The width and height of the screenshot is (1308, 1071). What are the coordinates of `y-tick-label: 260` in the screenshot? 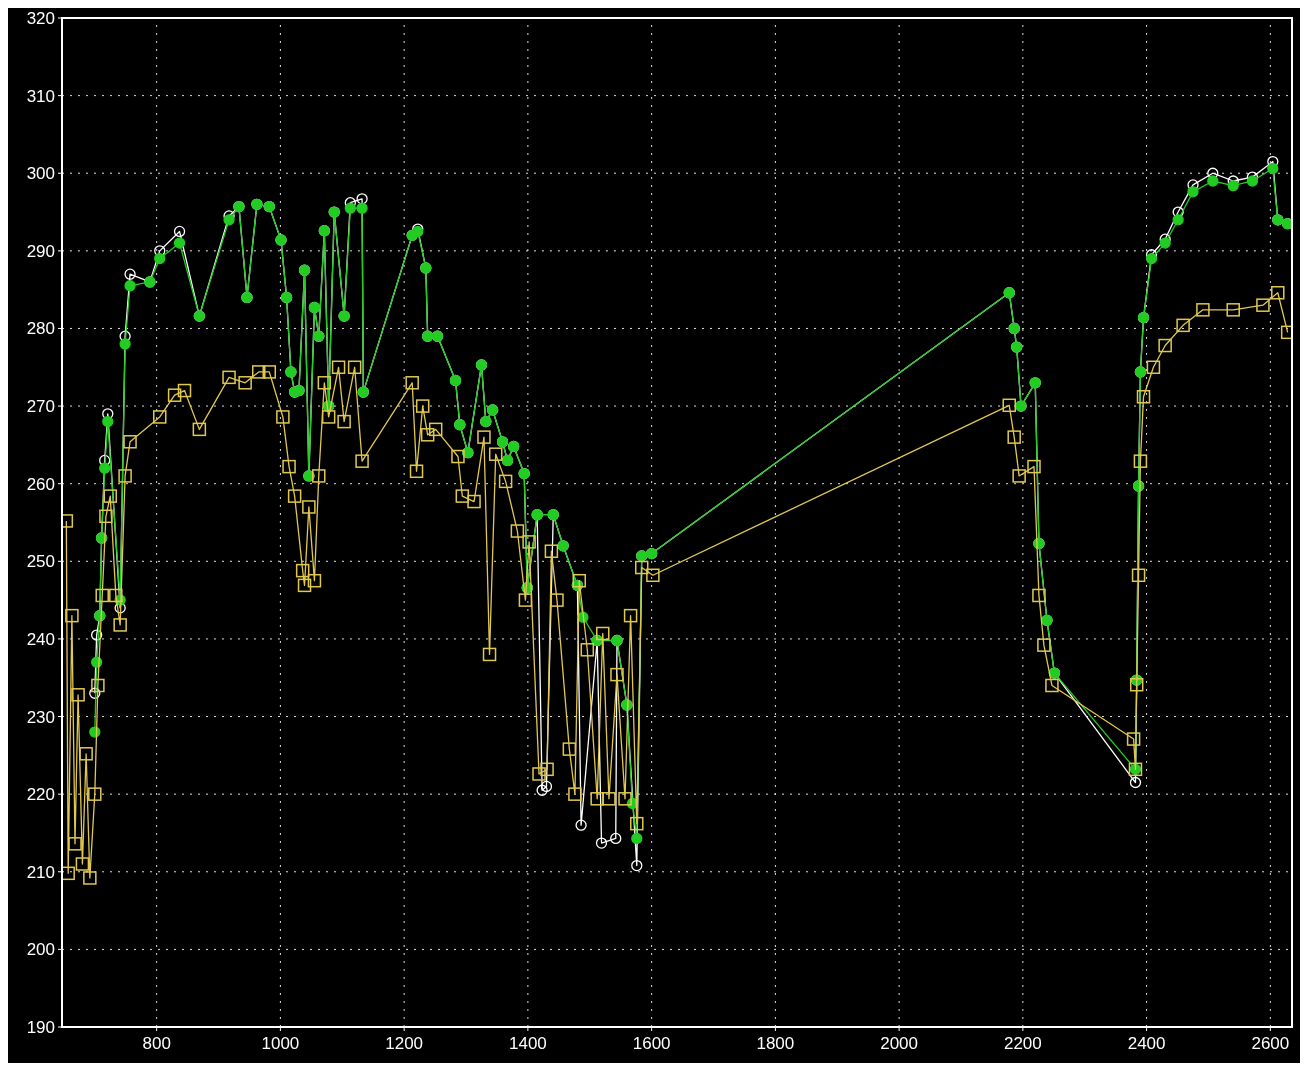 It's located at (40, 484).